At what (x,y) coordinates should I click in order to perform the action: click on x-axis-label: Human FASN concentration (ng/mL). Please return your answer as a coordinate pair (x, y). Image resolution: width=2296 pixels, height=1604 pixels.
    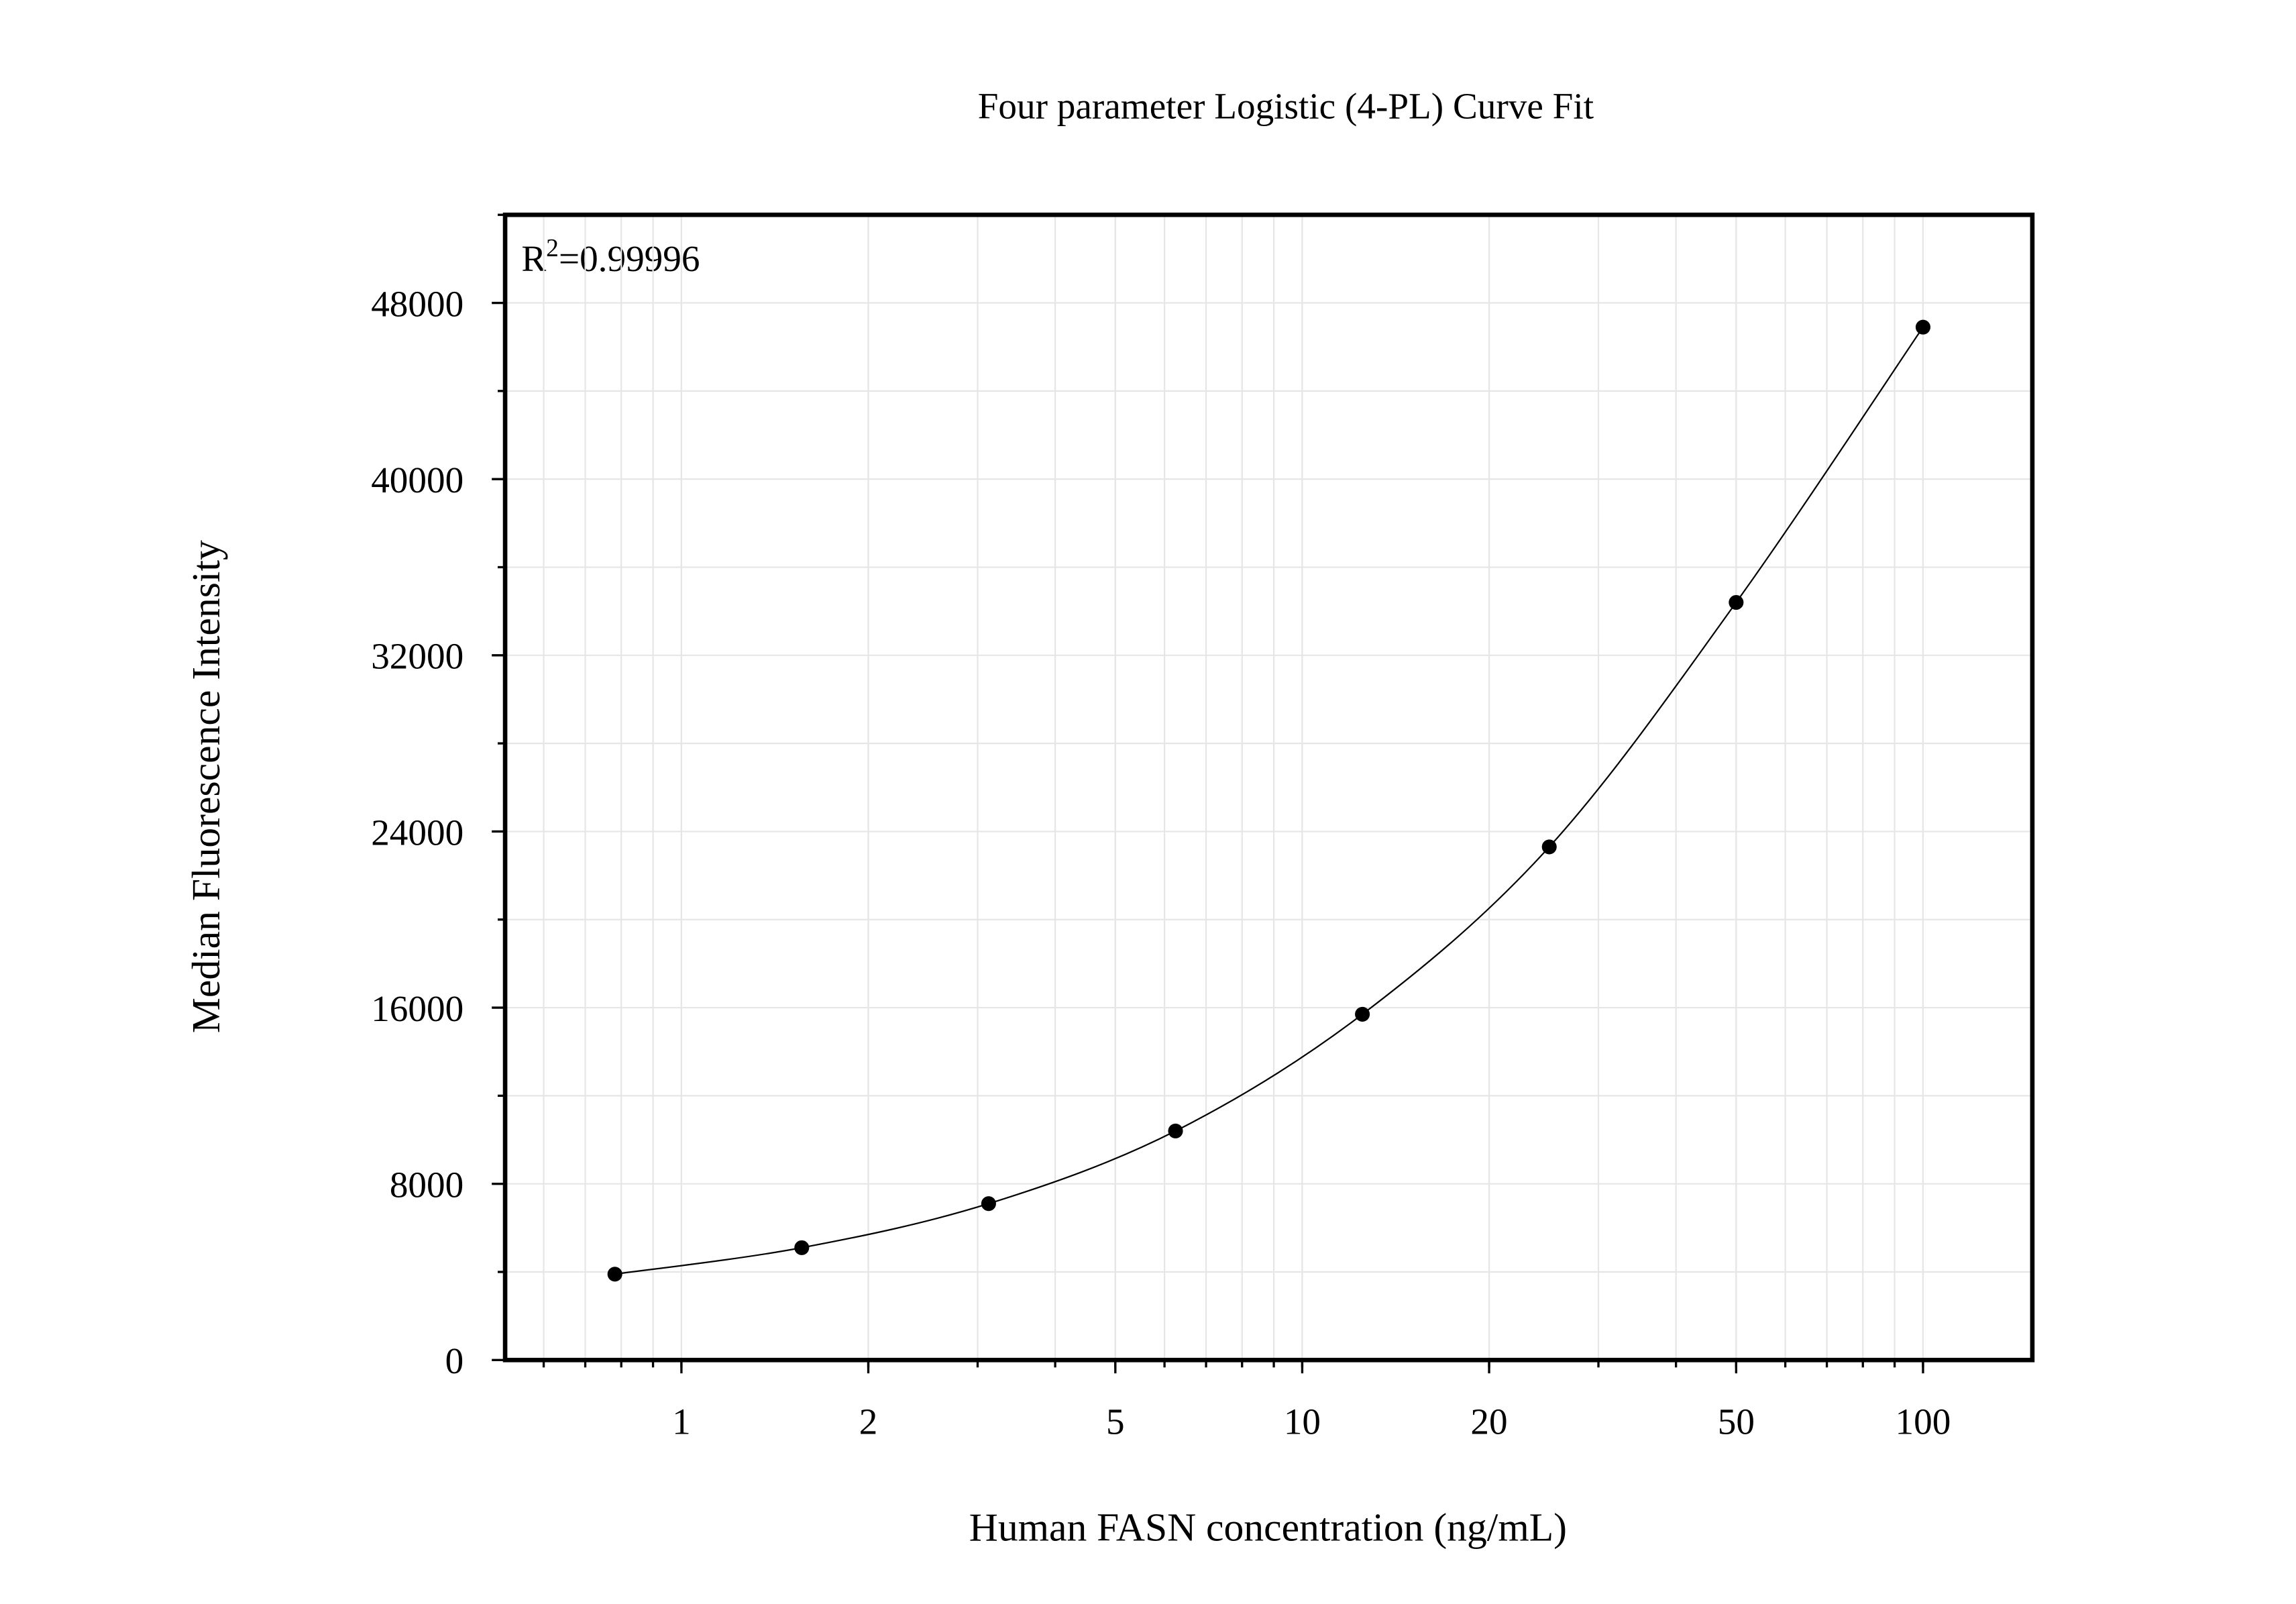
    Looking at the image, I should click on (1268, 1527).